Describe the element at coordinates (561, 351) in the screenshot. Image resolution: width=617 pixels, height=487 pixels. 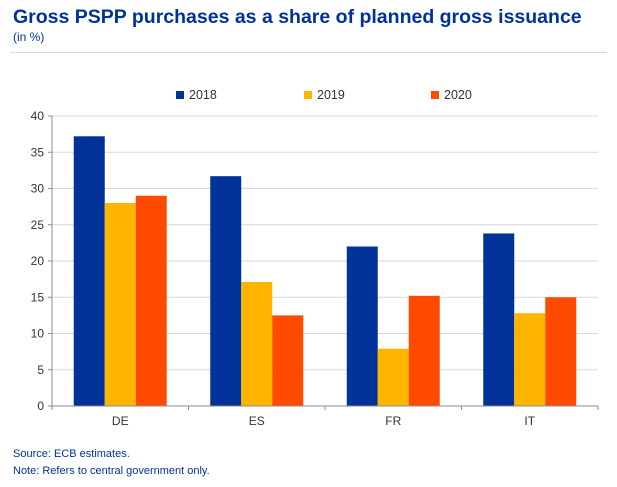
I see `bar-it-2020` at that location.